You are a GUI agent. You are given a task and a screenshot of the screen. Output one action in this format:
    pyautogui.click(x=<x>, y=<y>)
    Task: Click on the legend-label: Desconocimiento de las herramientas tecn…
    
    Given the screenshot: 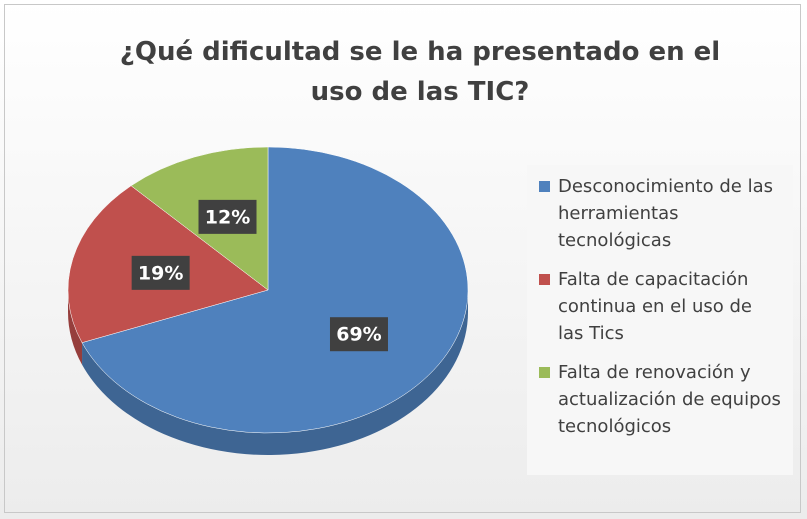 What is the action you would take?
    pyautogui.click(x=665, y=213)
    